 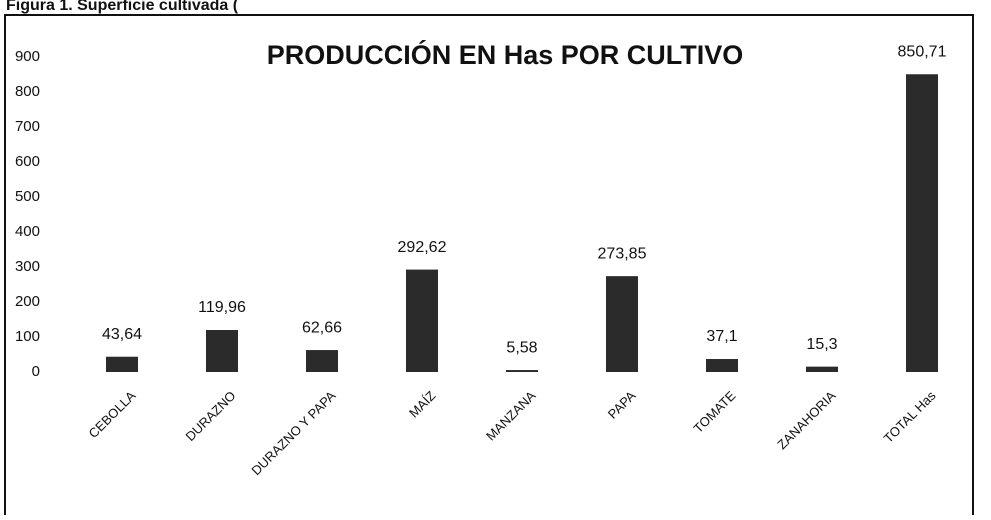 I want to click on x-tick-label: PAPA, so click(x=622, y=405).